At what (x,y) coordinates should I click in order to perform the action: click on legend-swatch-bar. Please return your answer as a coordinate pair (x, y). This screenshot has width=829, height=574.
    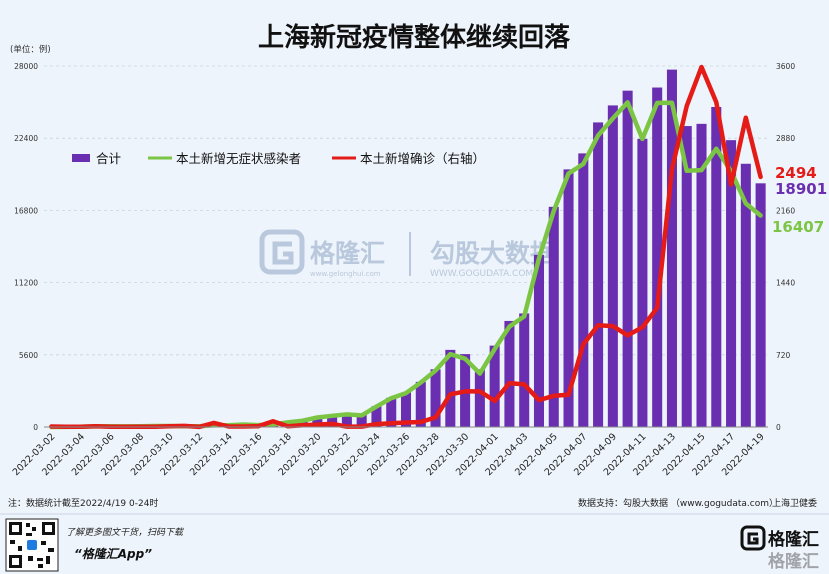
    Looking at the image, I should click on (81, 158).